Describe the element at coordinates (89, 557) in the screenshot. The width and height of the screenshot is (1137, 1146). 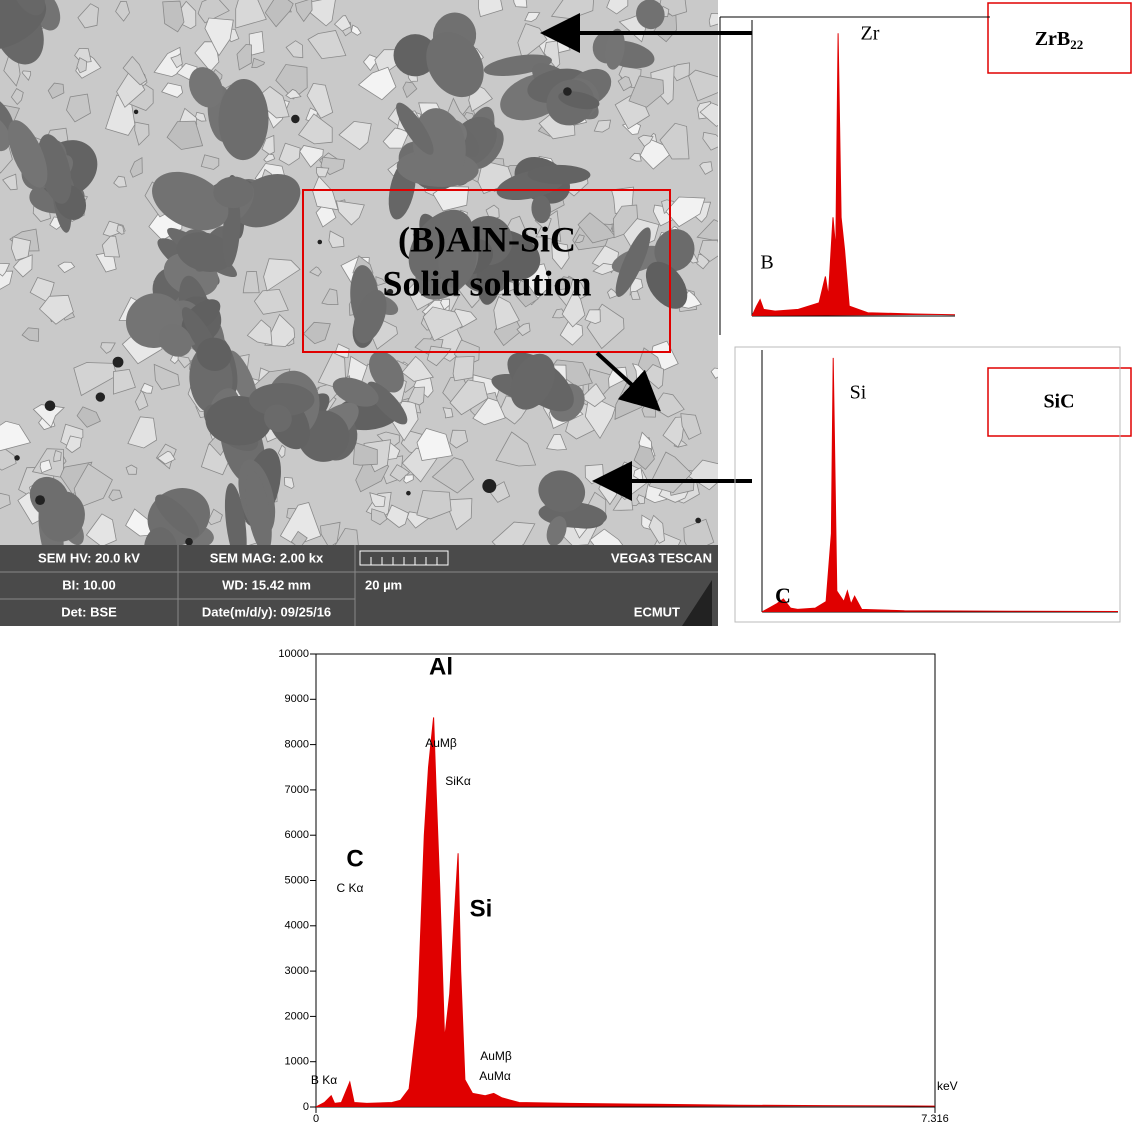
I see `info-text: SEM HV: 20.0 kV` at that location.